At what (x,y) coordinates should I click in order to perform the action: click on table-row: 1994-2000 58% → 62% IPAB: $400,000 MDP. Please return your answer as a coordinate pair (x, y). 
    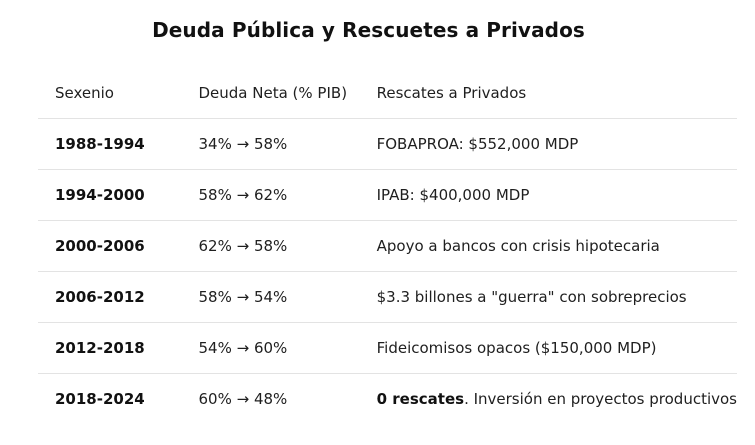
    Looking at the image, I should click on (387, 195).